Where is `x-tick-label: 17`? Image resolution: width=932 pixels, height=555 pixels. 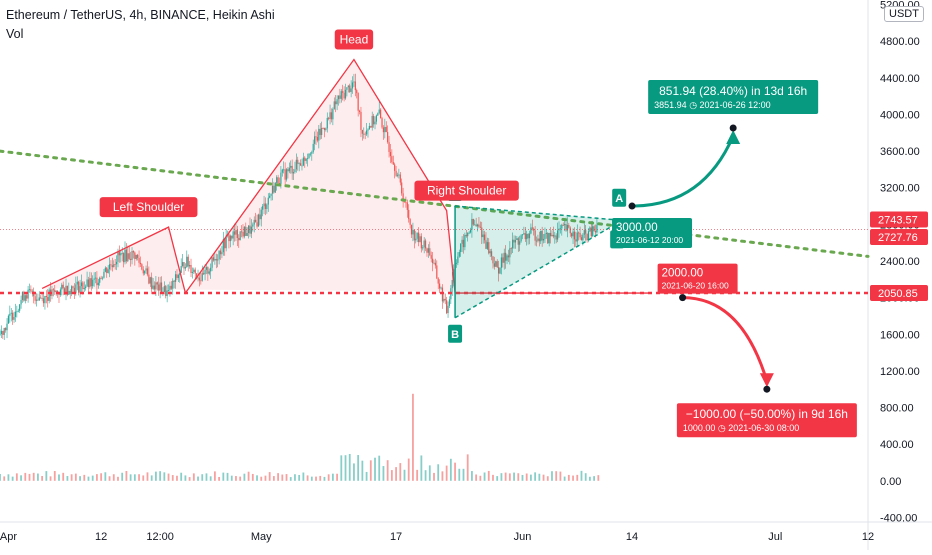 x-tick-label: 17 is located at coordinates (396, 537).